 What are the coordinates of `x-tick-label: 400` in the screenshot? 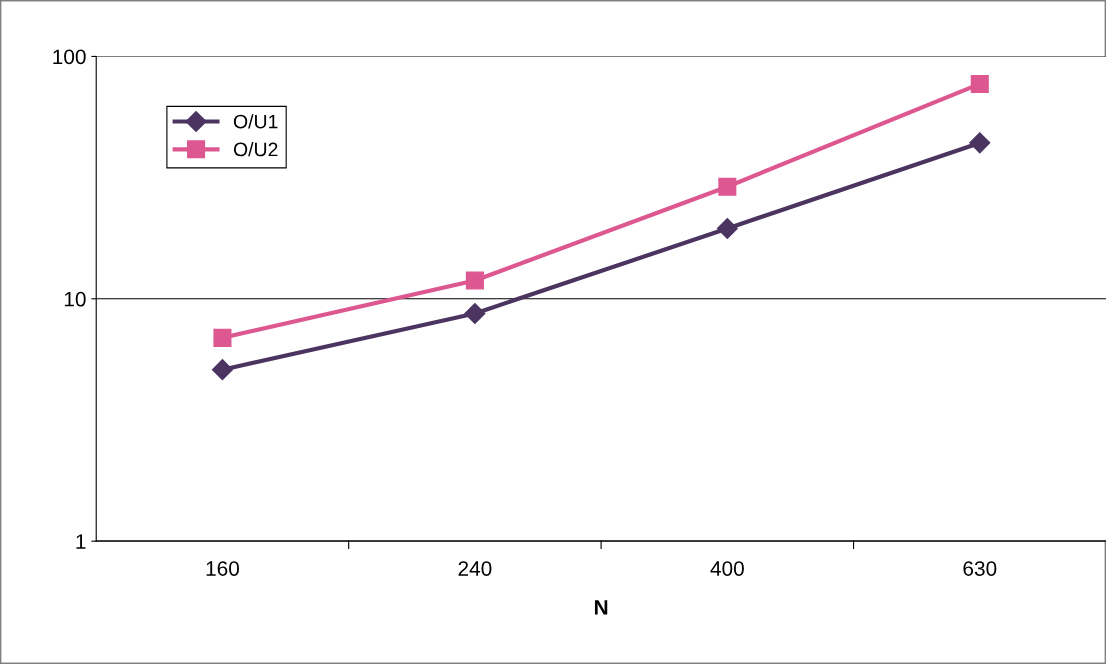 It's located at (727, 568).